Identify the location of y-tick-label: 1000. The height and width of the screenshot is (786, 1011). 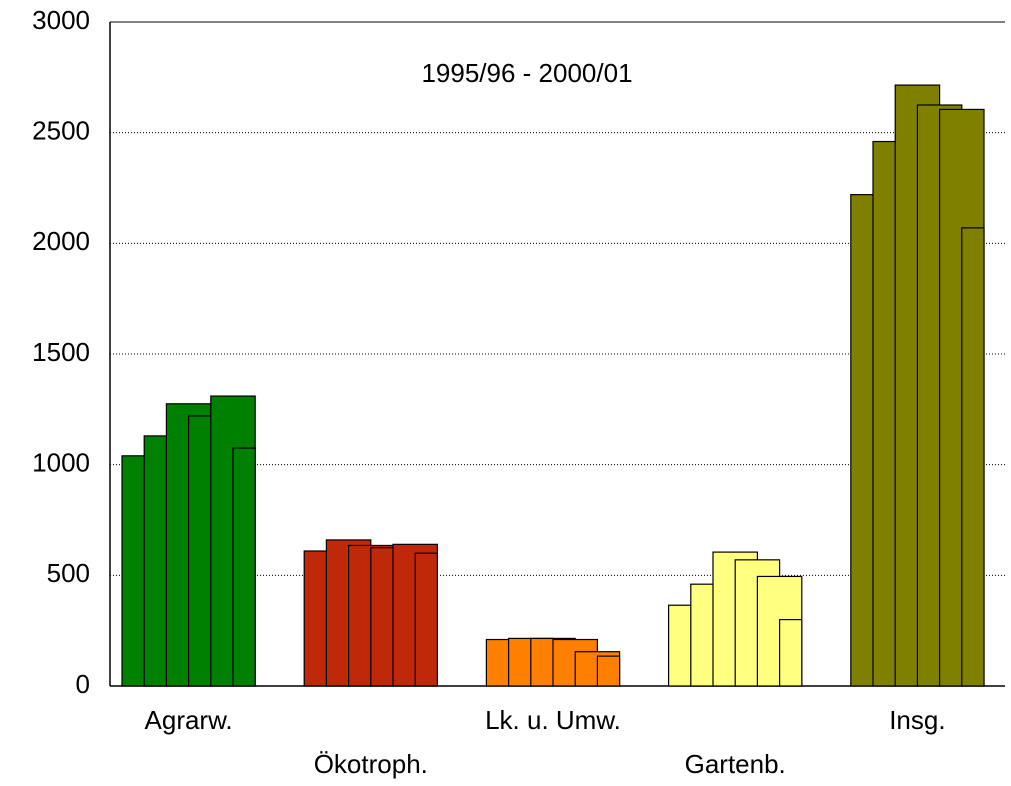
(61, 463).